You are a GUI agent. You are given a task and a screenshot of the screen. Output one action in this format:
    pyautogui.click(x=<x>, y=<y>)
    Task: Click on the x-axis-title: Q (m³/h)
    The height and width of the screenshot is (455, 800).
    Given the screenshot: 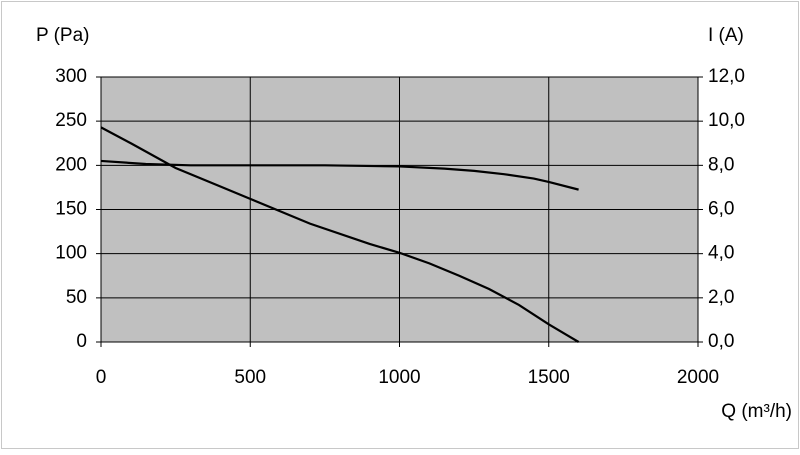 What is the action you would take?
    pyautogui.click(x=756, y=411)
    